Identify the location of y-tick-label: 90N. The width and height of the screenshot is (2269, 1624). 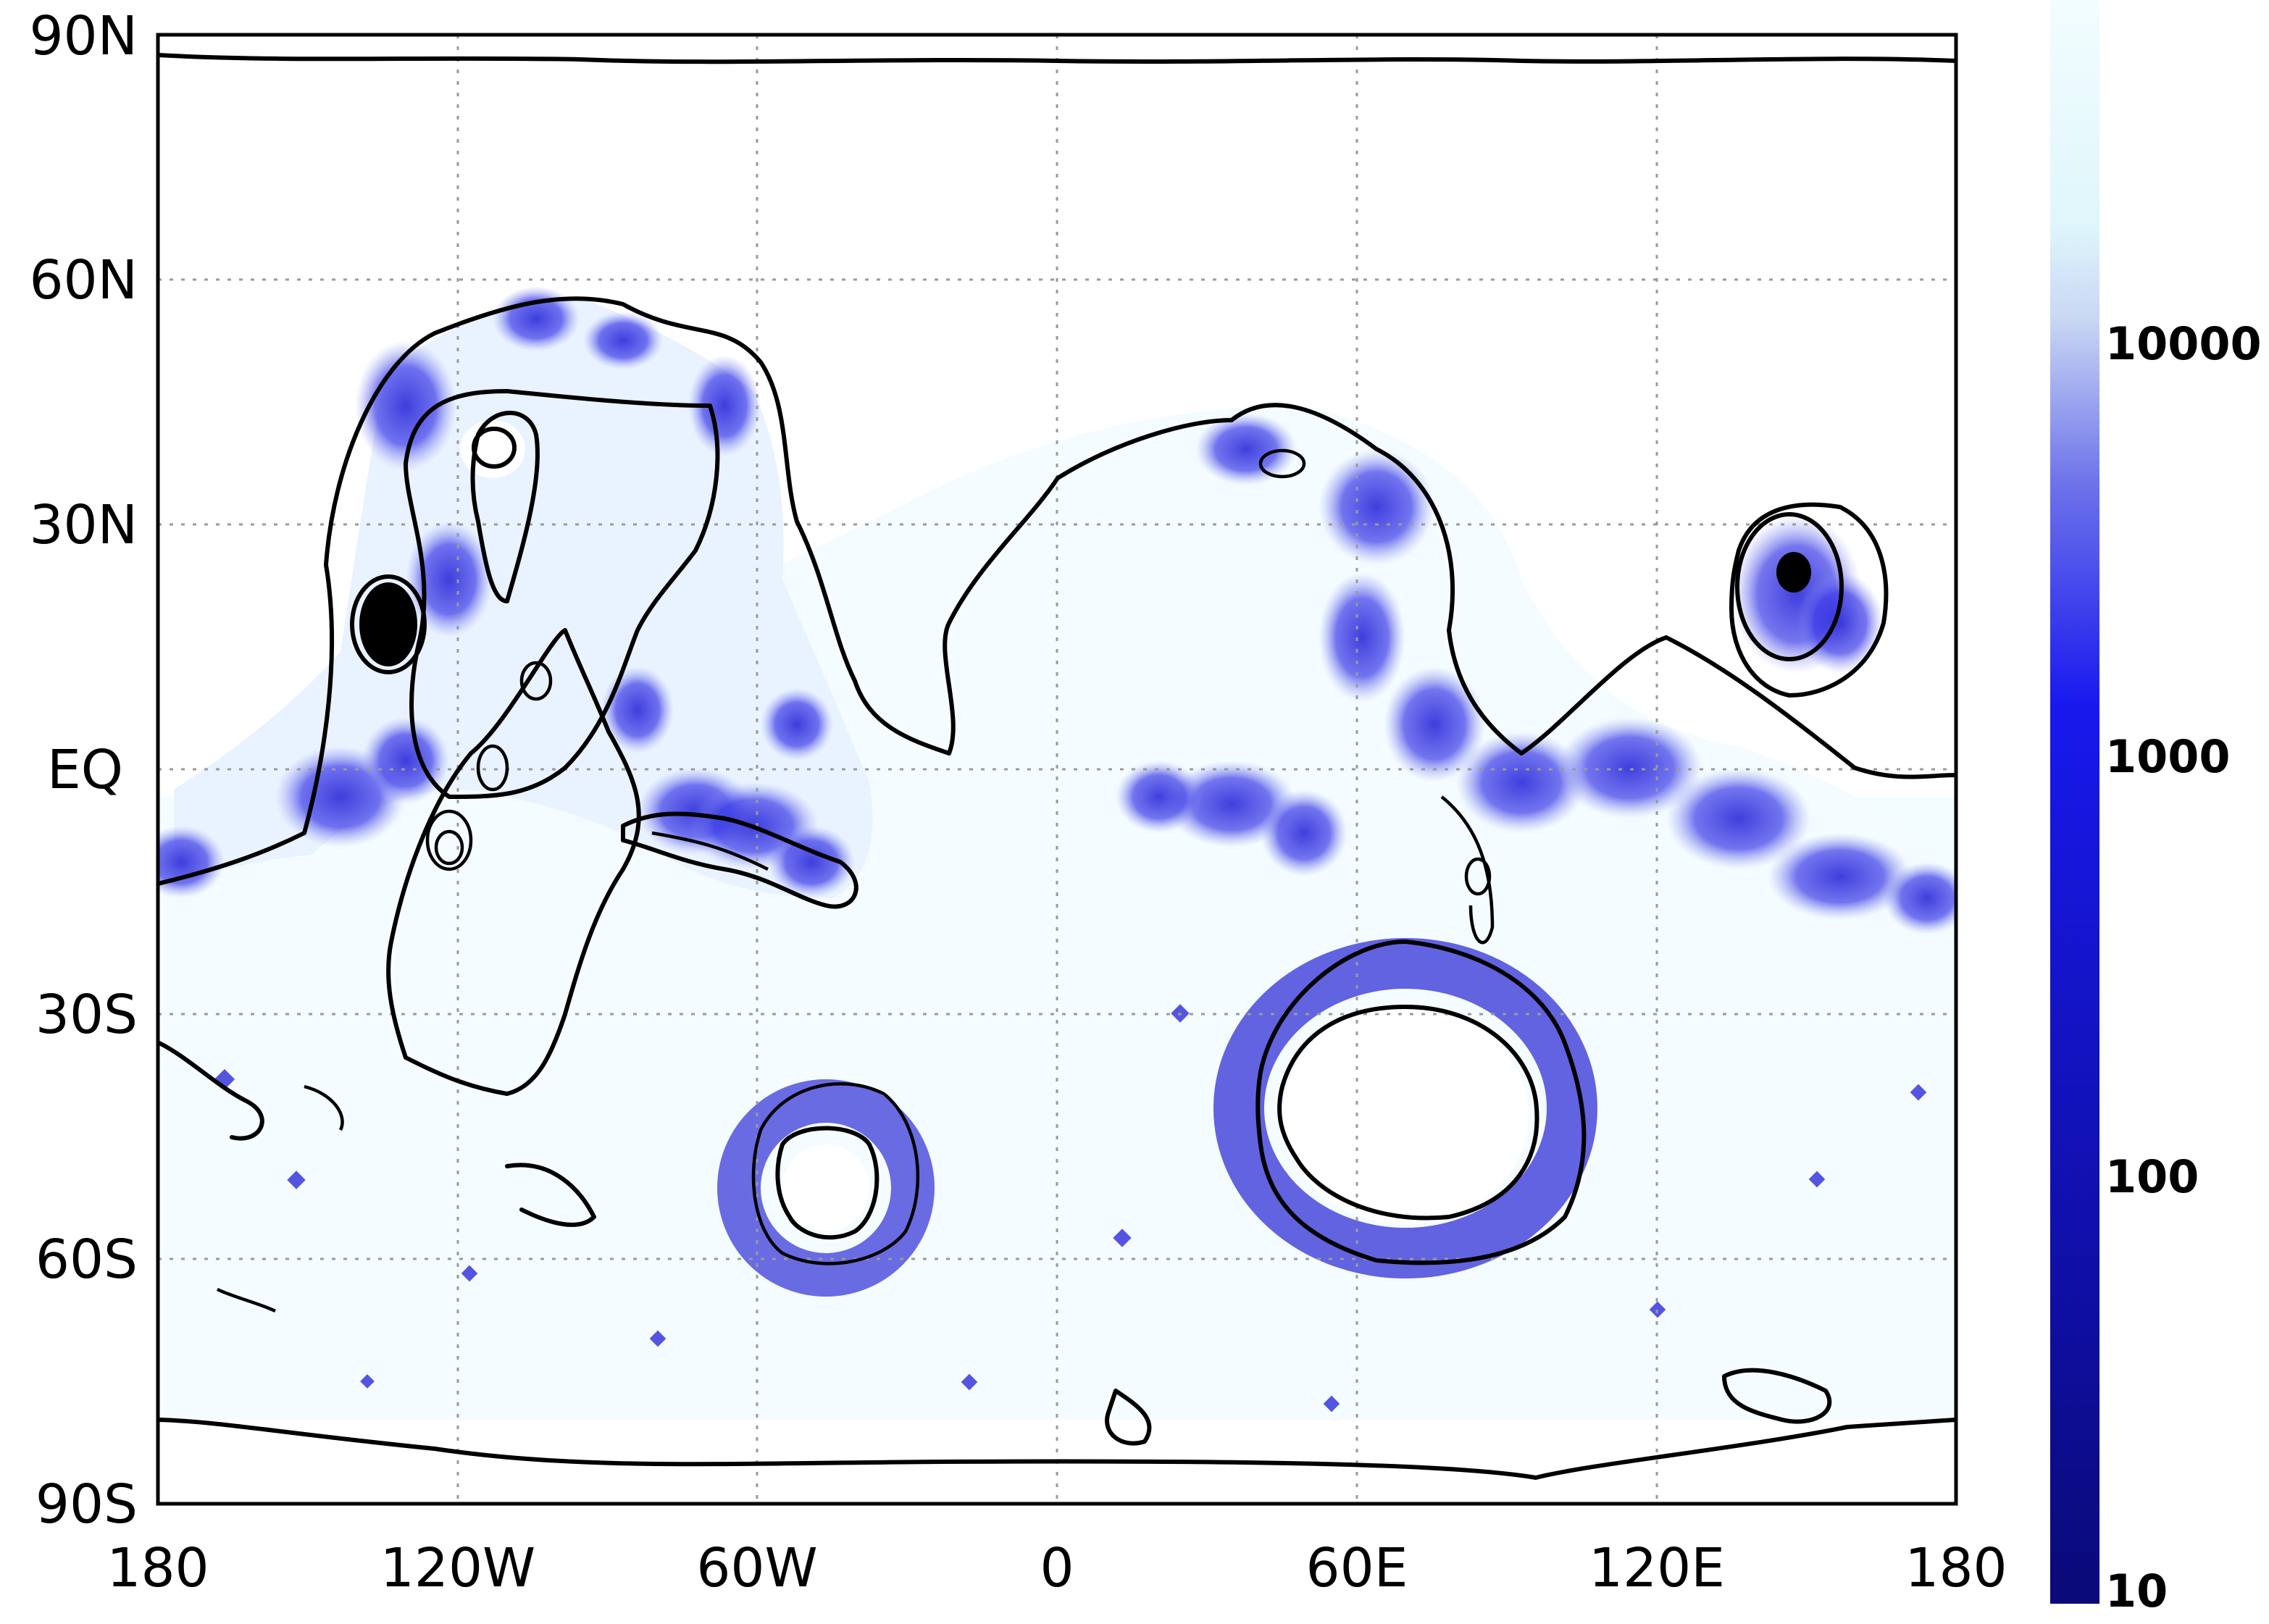
(83, 36).